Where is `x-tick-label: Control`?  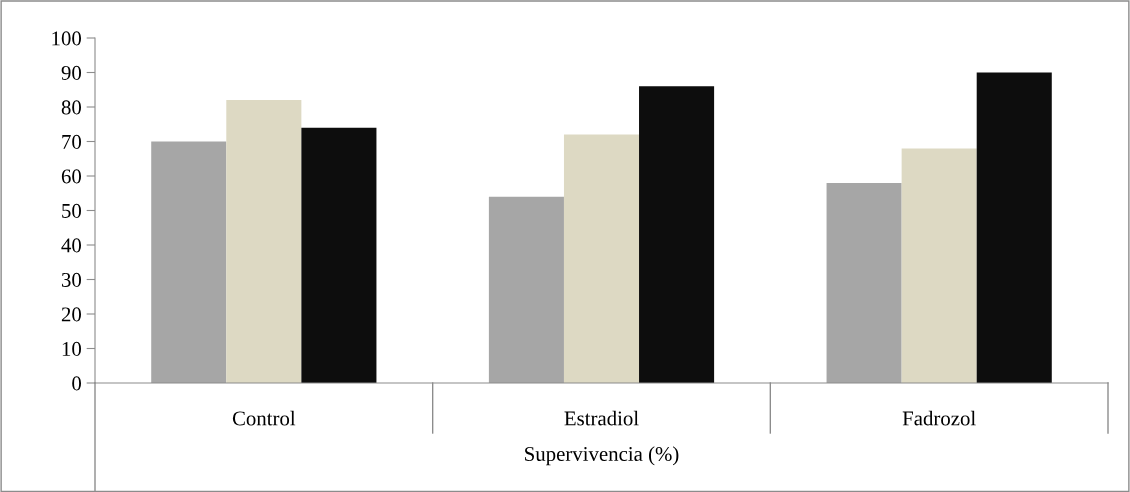 x-tick-label: Control is located at coordinates (264, 418).